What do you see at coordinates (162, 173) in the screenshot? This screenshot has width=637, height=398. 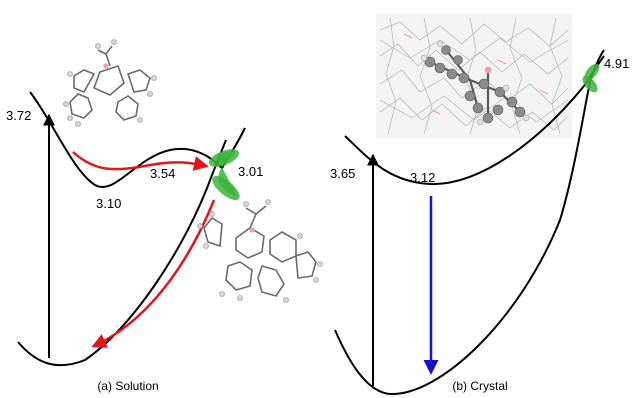 I see `energy-label-barrier-a: 3.54` at bounding box center [162, 173].